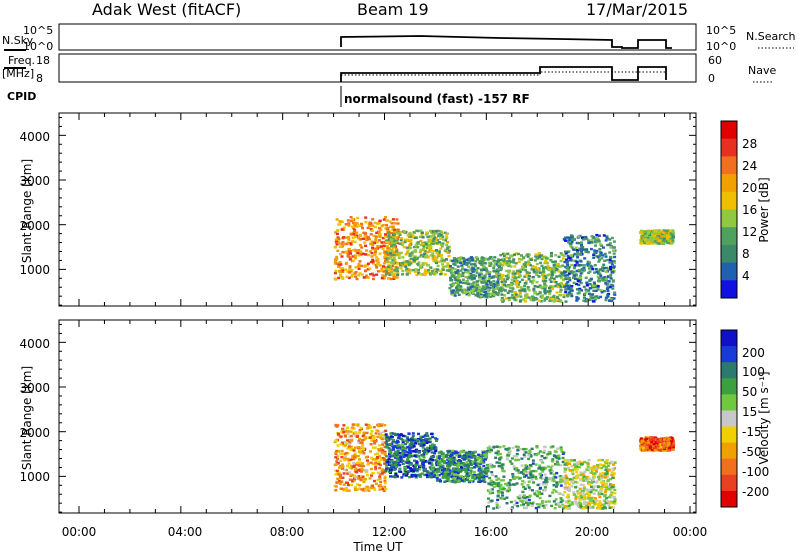  Describe the element at coordinates (437, 99) in the screenshot. I see `cpid-text: normalsound (fast) -157 RF` at that location.